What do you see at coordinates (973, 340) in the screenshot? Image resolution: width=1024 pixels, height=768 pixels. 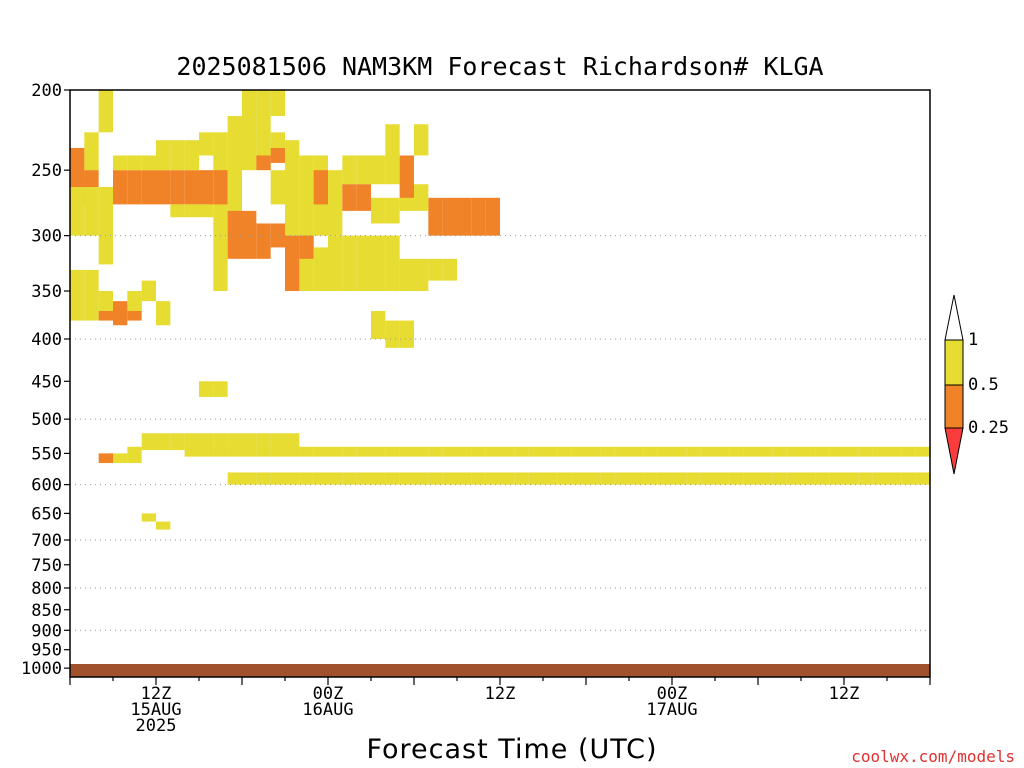 I see `colorbar-label: 1` at bounding box center [973, 340].